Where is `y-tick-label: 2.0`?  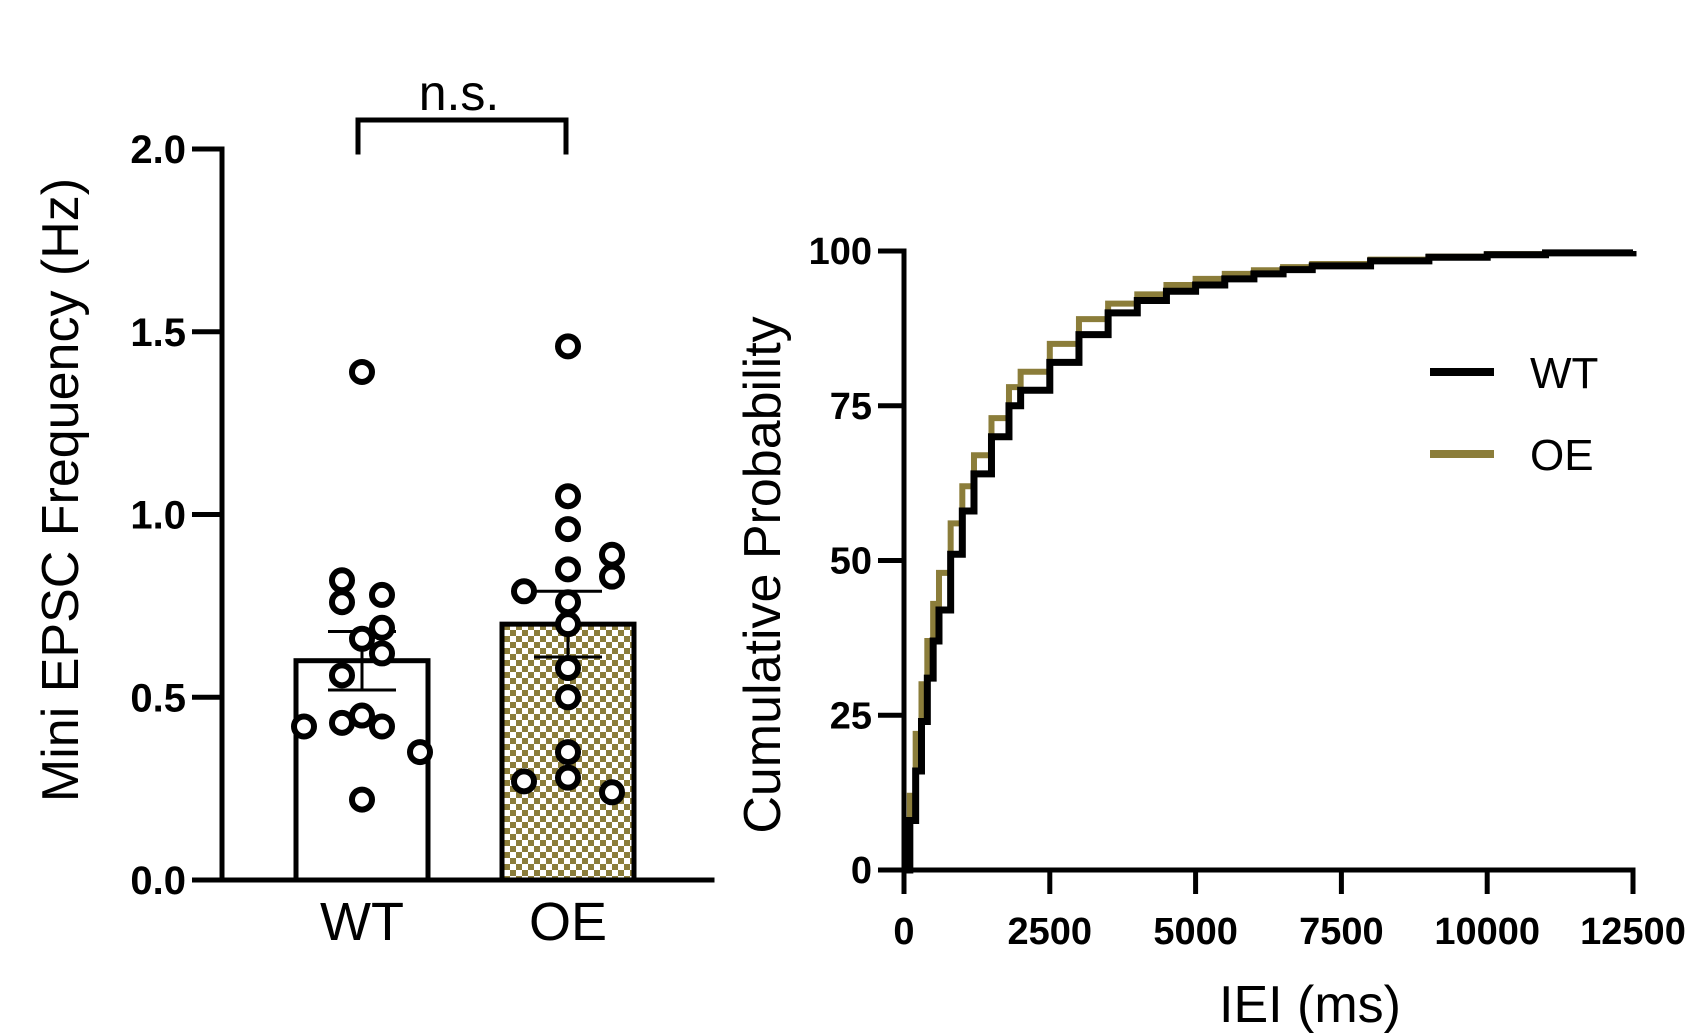 y-tick-label: 2.0 is located at coordinates (158, 150).